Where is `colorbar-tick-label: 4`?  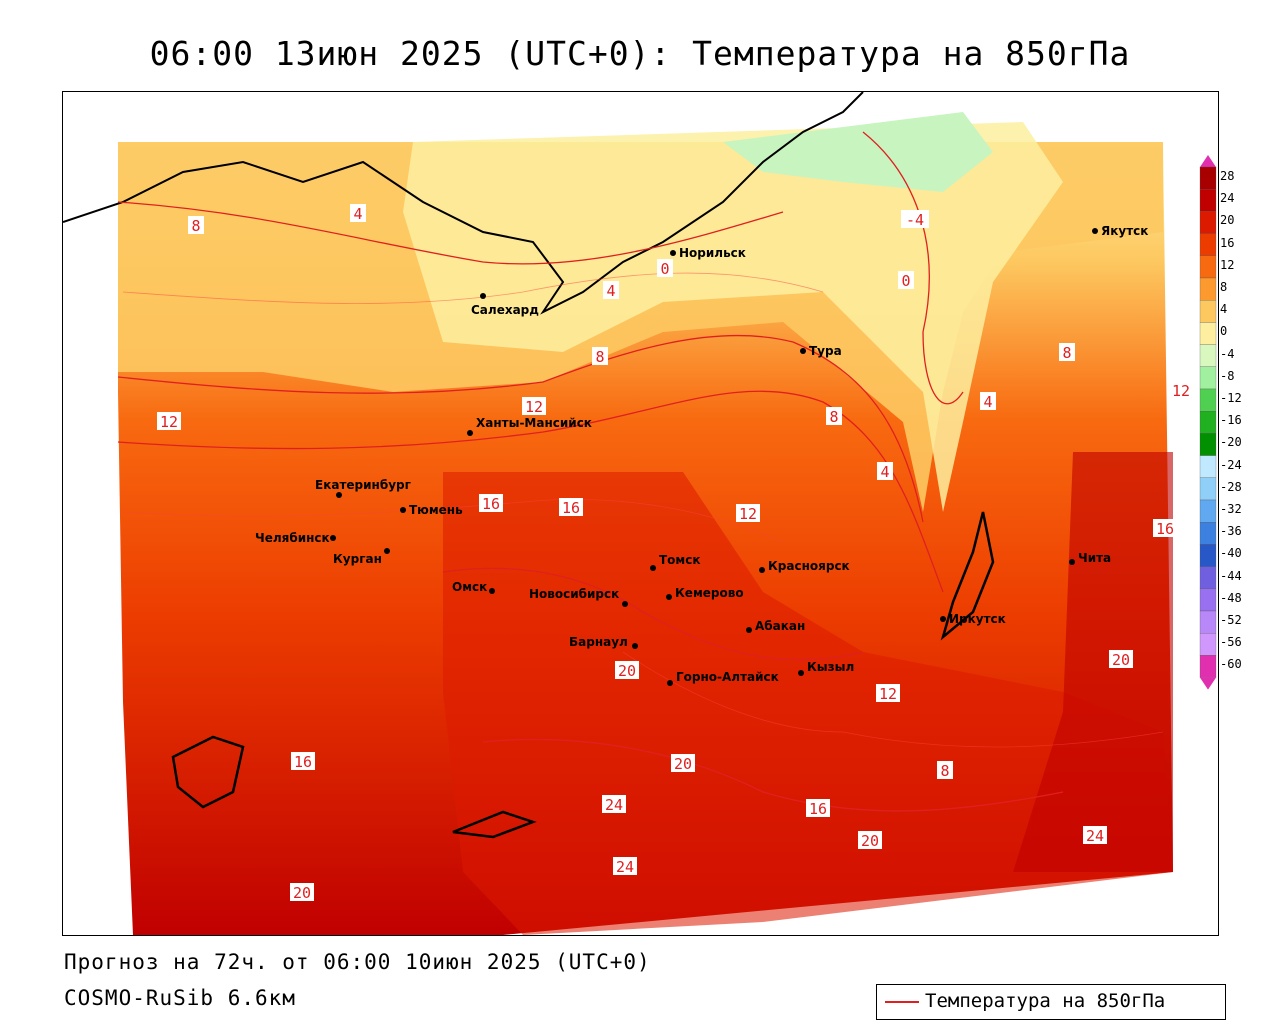
colorbar-tick-label: 4 is located at coordinates (1224, 309).